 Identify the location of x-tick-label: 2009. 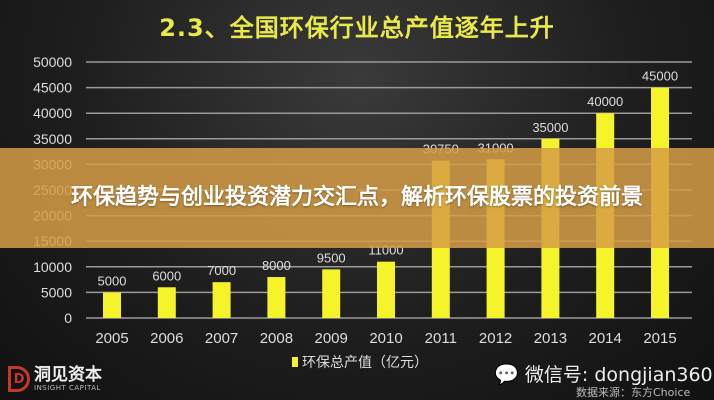
(331, 338).